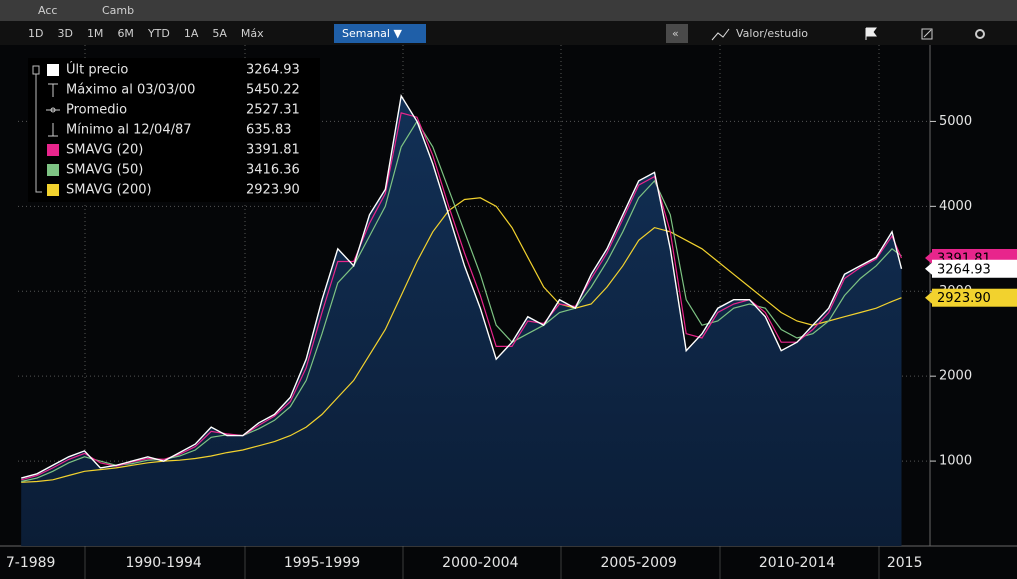 This screenshot has width=1017, height=579. I want to click on x-tick-label: 1995-1999, so click(322, 563).